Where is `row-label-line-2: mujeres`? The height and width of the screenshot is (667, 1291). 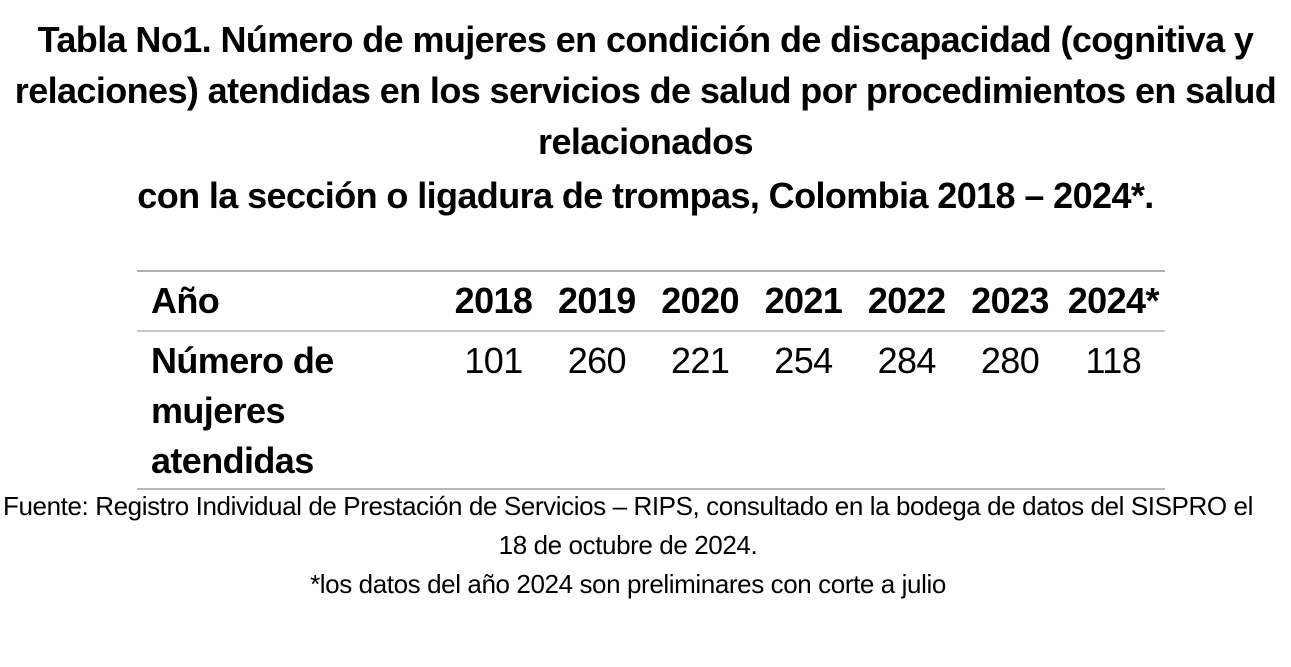 row-label-line-2: mujeres is located at coordinates (218, 410).